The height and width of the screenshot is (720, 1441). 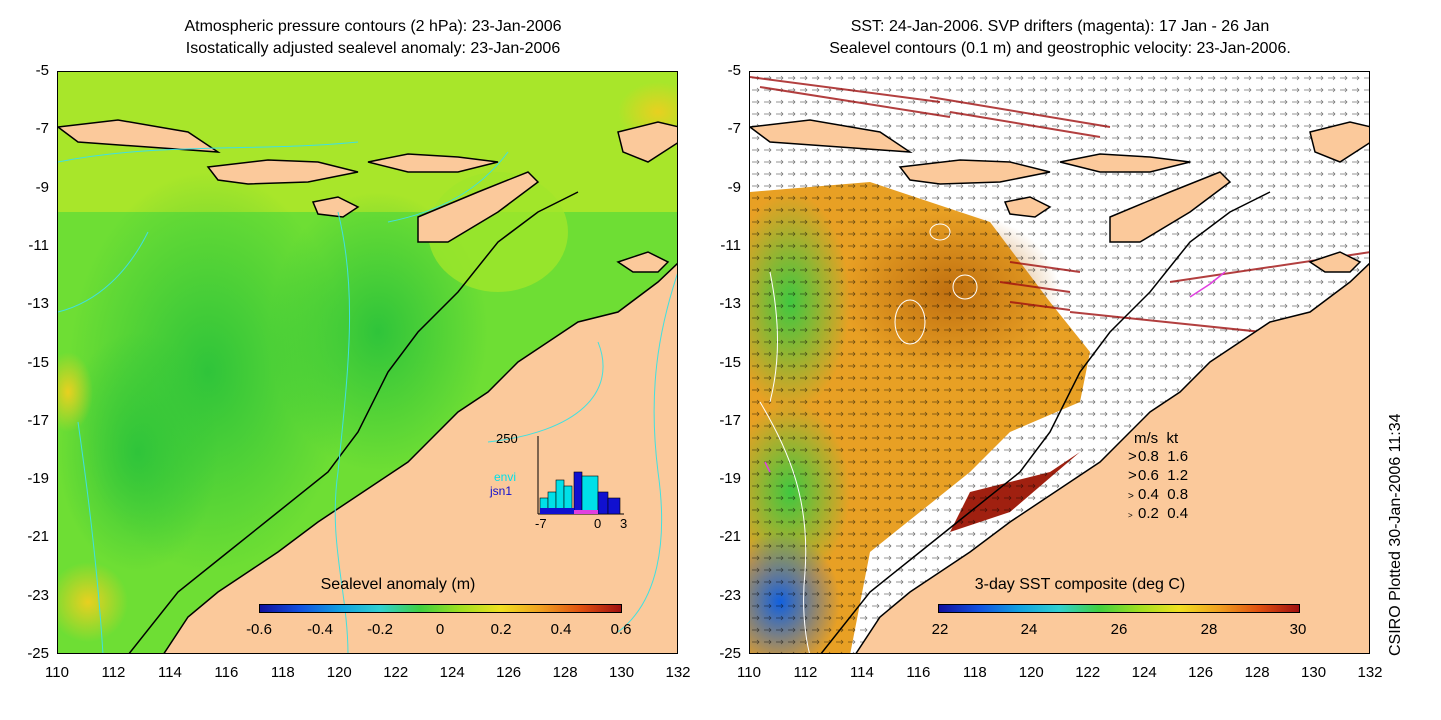 What do you see at coordinates (507, 438) in the screenshot?
I see `histogram-ymax-label: 250` at bounding box center [507, 438].